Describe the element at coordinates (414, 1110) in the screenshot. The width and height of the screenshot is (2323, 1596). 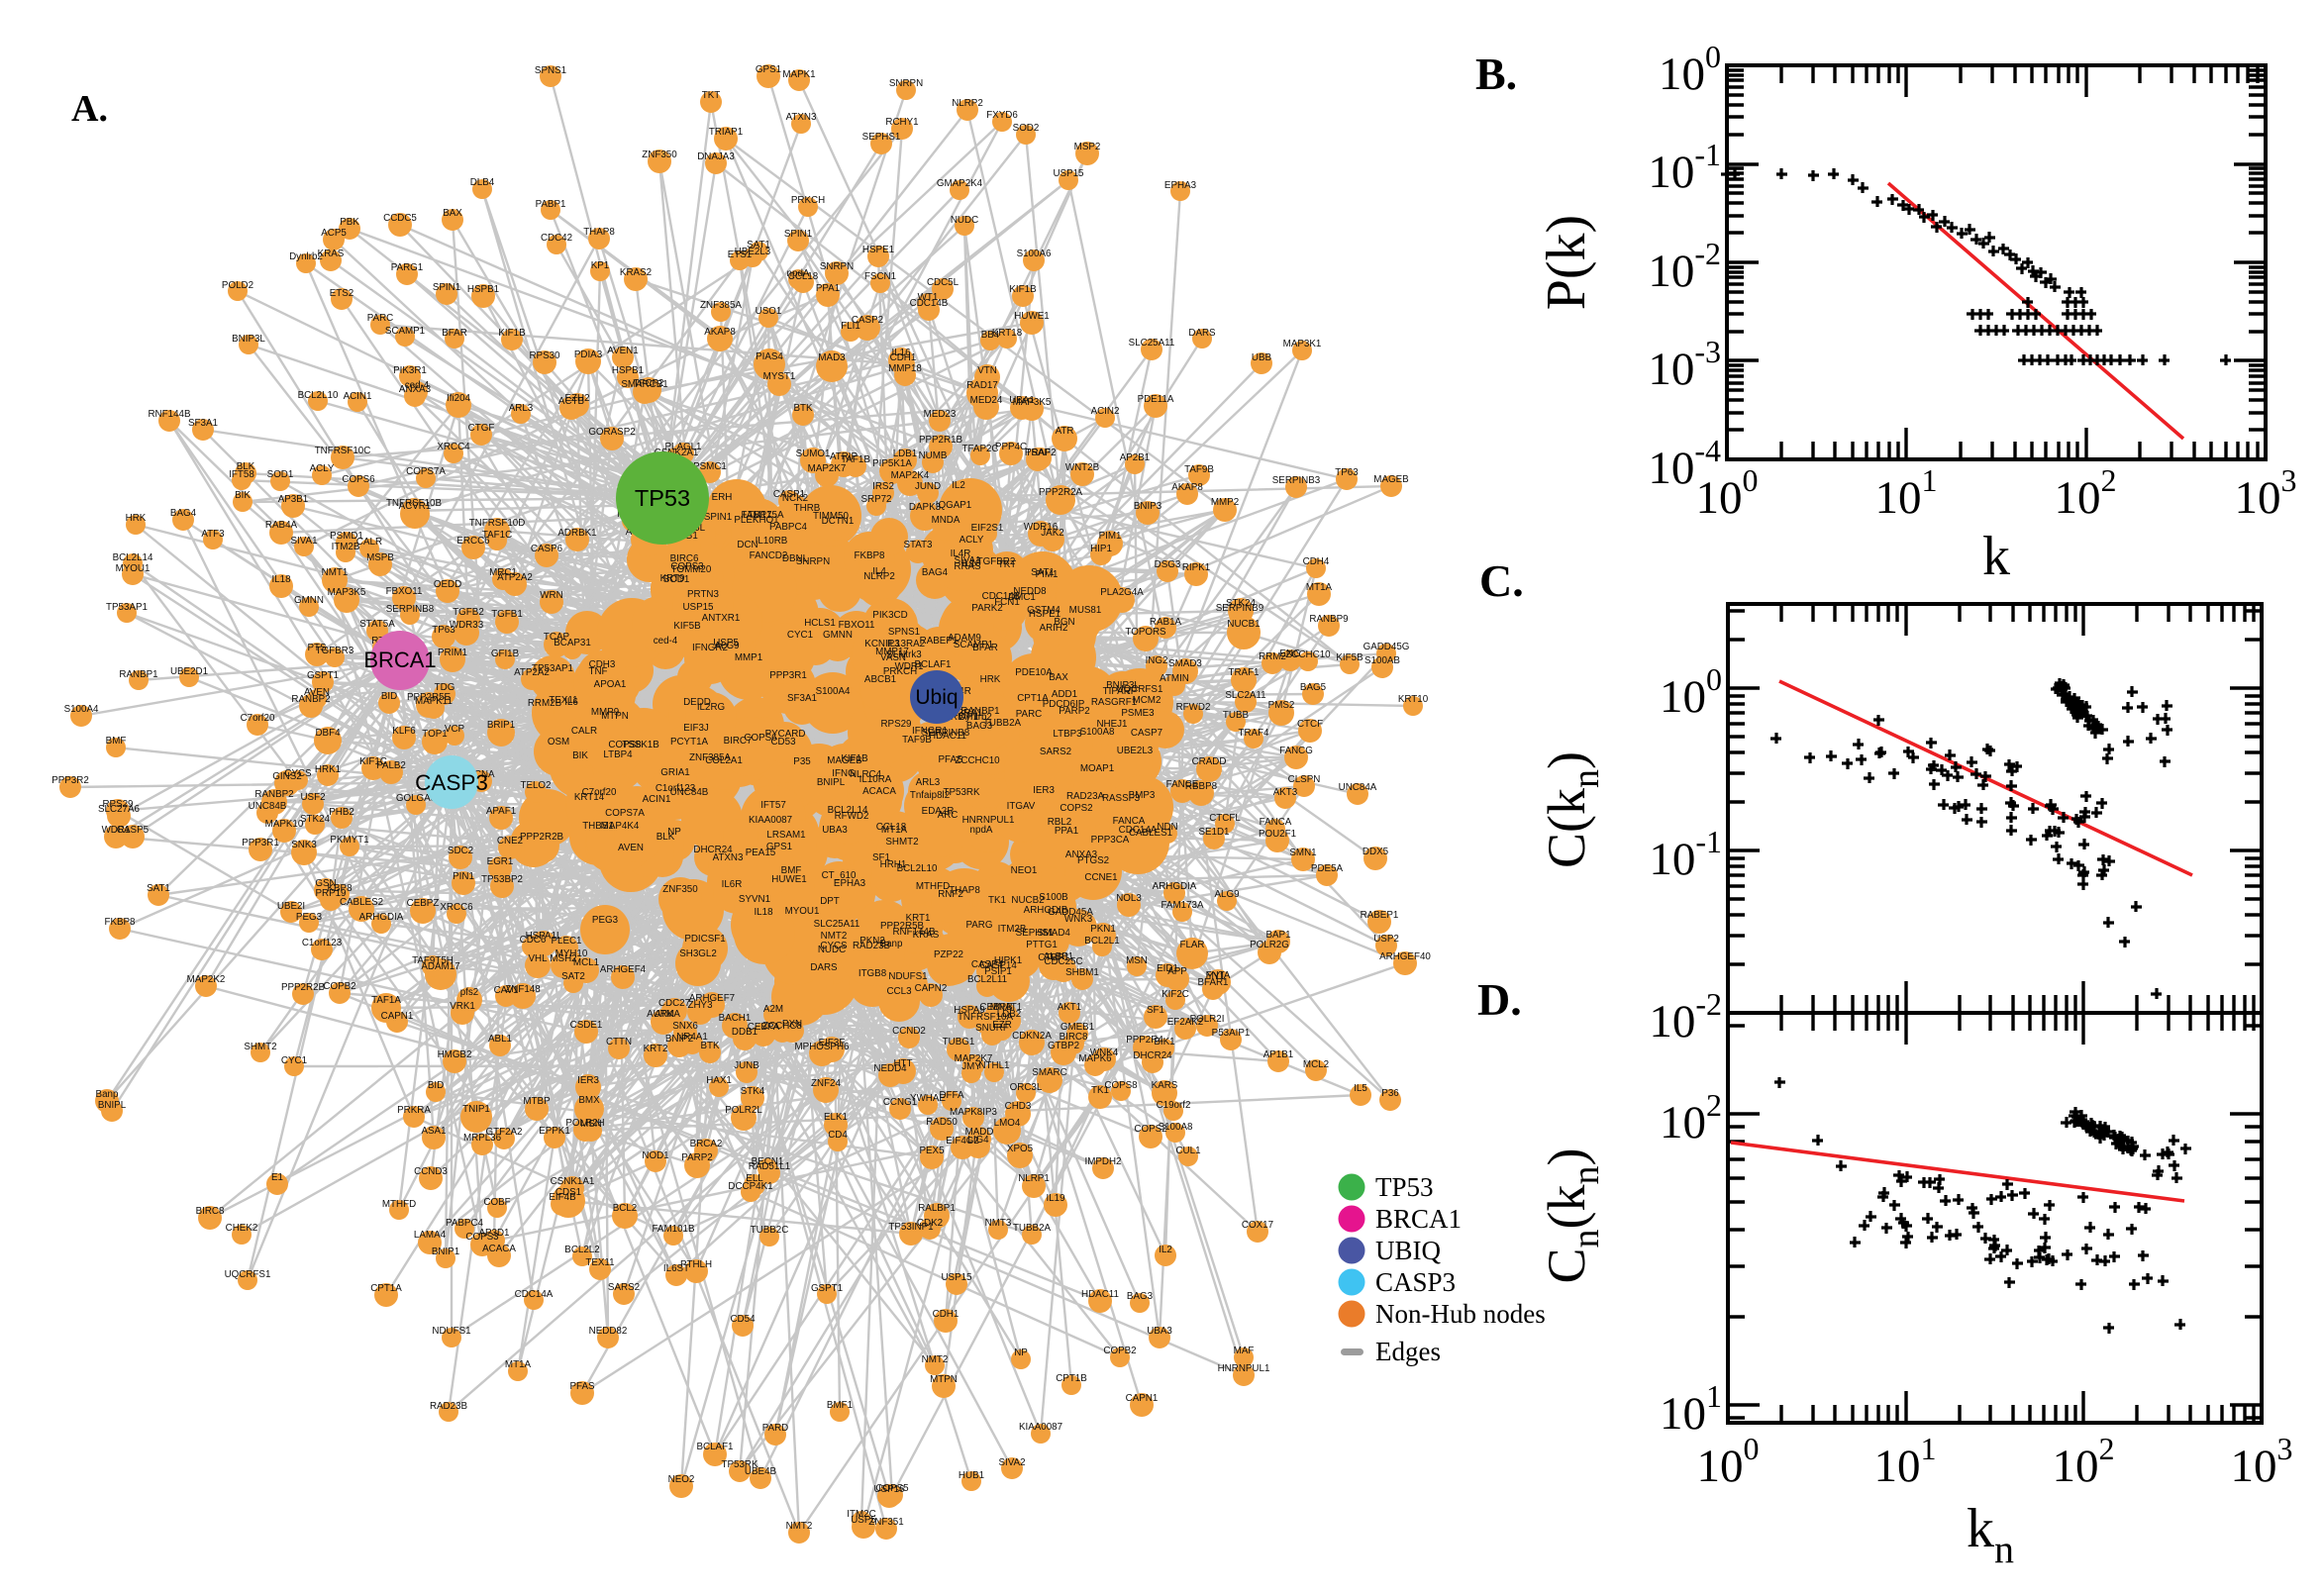
I see `svg-text: PRKRA` at that location.